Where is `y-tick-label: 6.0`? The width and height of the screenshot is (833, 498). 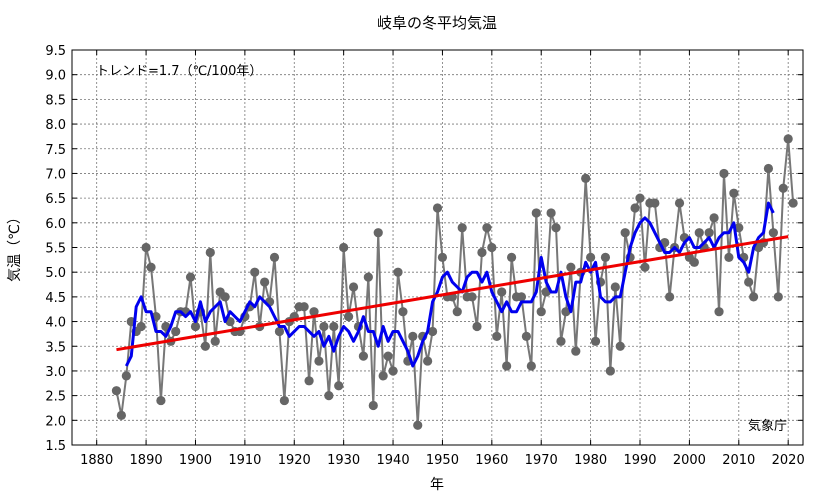 y-tick-label: 6.0 is located at coordinates (55, 224).